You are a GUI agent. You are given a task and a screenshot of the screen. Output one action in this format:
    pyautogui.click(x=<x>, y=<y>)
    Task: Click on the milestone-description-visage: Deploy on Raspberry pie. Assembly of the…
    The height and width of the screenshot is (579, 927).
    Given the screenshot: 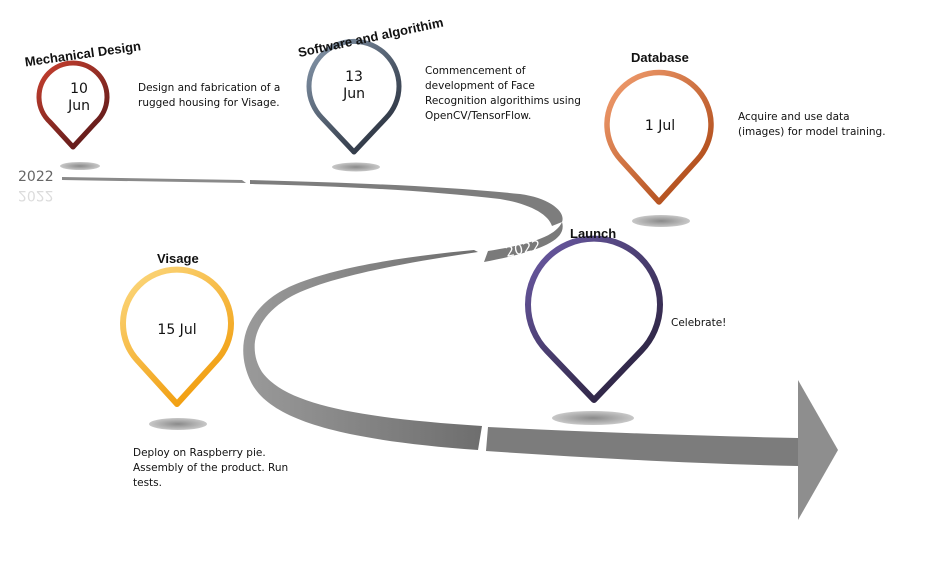 What is the action you would take?
    pyautogui.click(x=210, y=468)
    